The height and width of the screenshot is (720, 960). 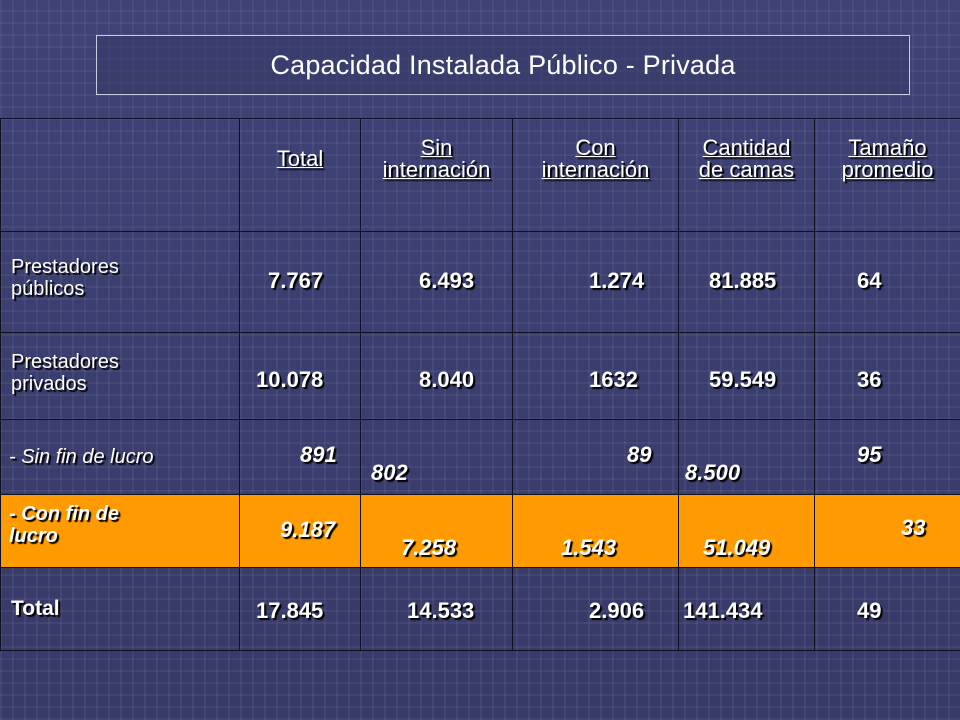 I want to click on cell-tamano: 64, so click(x=887, y=282).